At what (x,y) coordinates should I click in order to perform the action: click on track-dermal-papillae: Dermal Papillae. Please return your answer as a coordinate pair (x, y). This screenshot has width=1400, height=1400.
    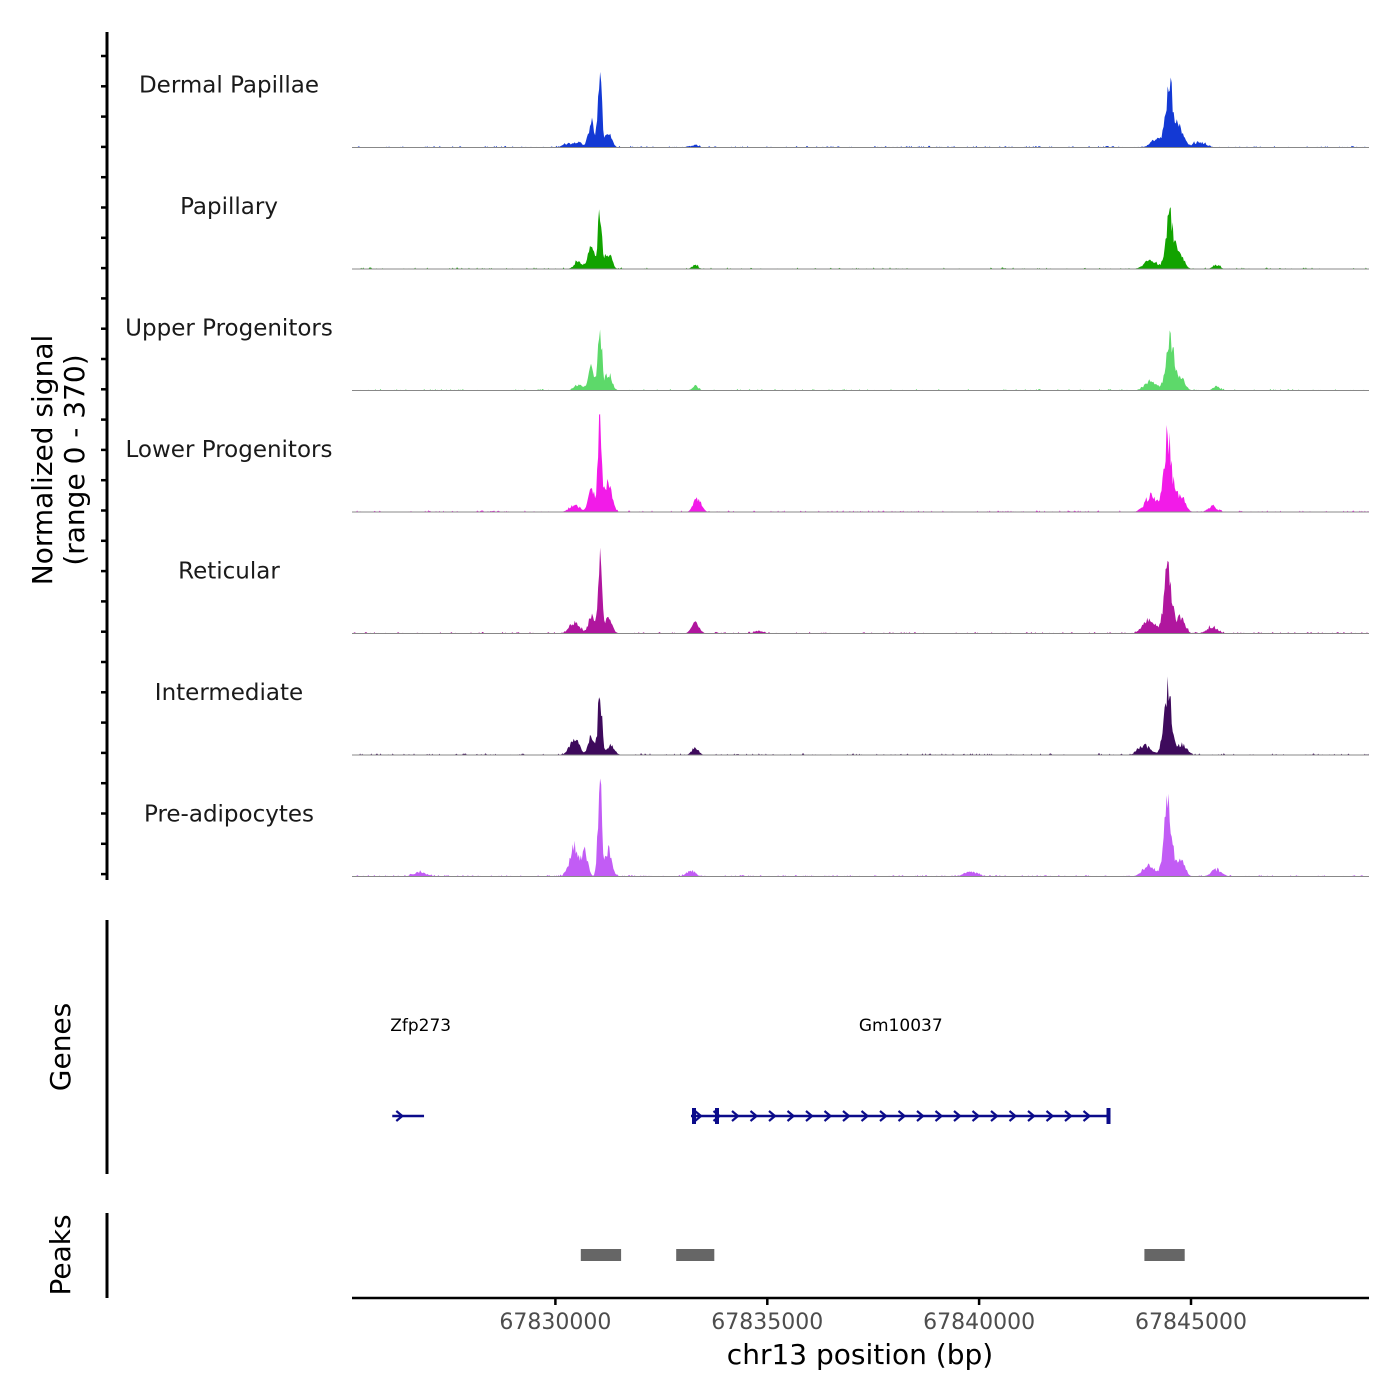
    Looking at the image, I should click on (754, 109).